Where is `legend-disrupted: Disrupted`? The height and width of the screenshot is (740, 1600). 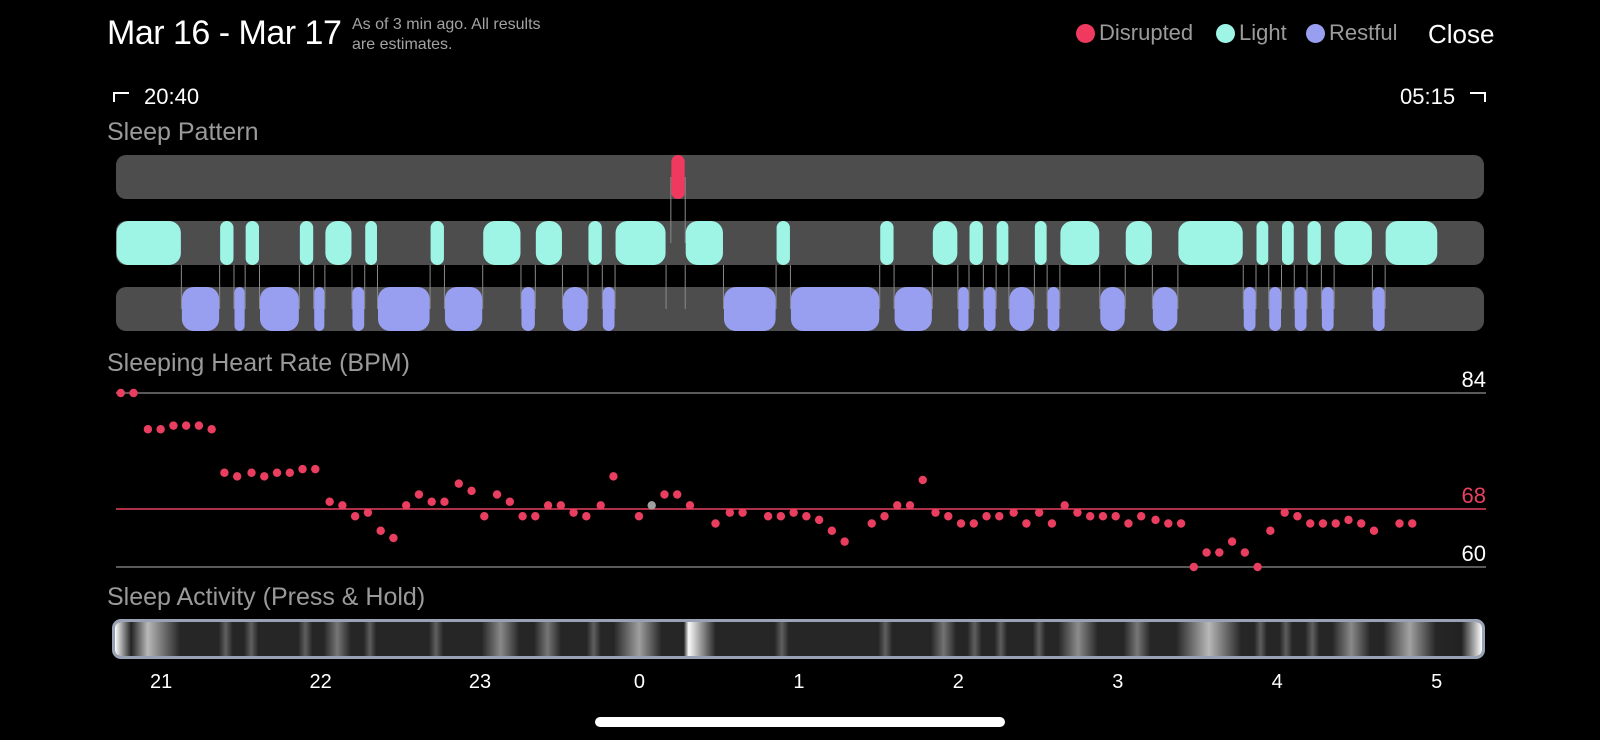
legend-disrupted: Disrupted is located at coordinates (1134, 33).